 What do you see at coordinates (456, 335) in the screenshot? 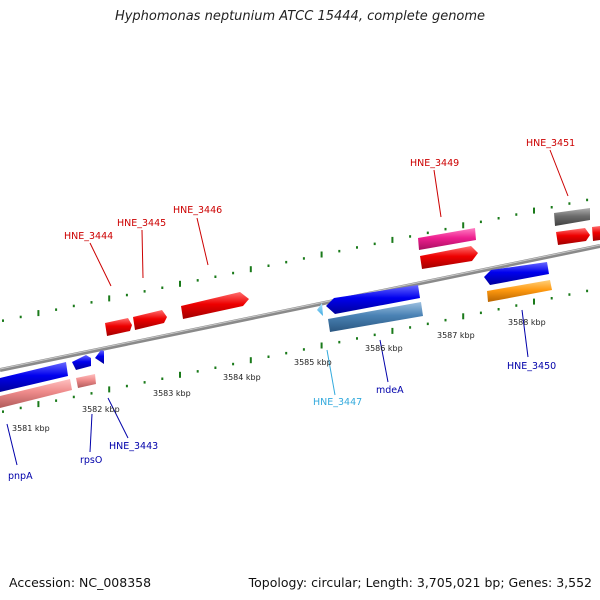
I see `kbp-label-3587: 3587 kbp` at bounding box center [456, 335].